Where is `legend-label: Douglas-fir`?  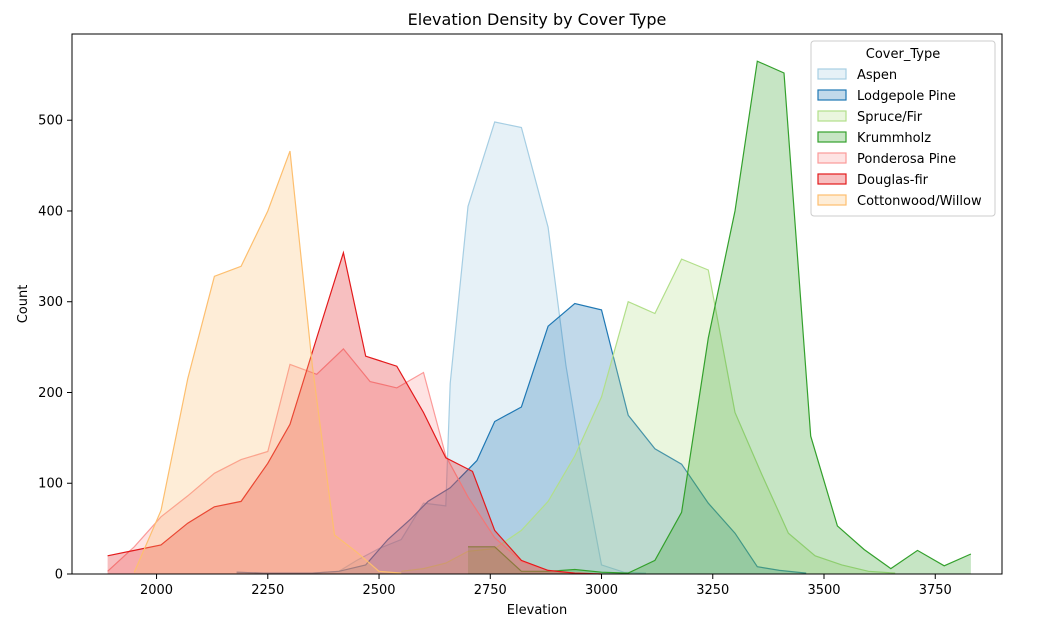
legend-label: Douglas-fir is located at coordinates (893, 180).